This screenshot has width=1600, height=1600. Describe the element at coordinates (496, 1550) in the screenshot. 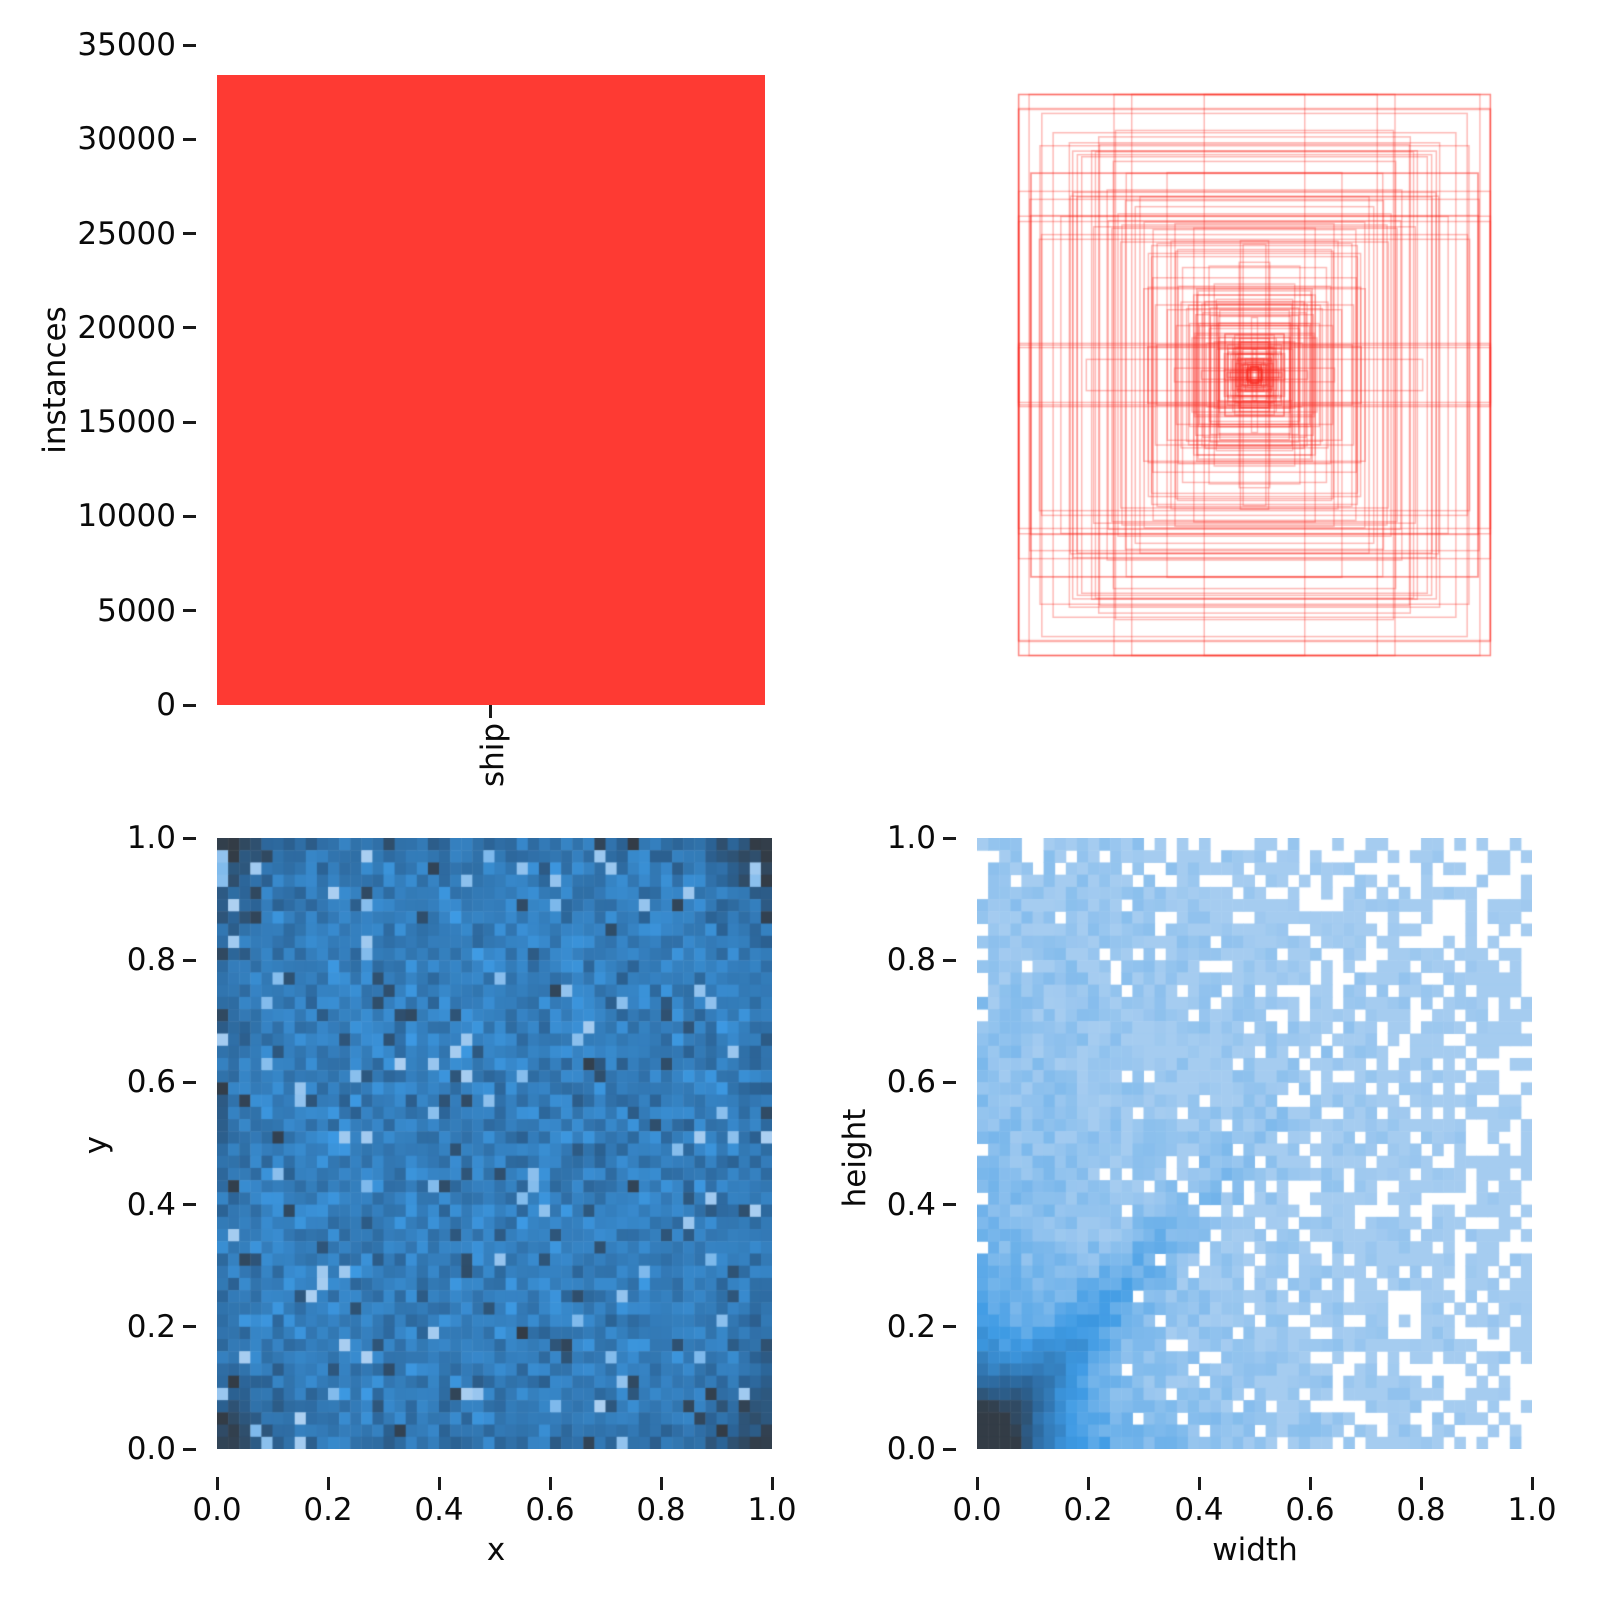

I see `xy-heatmap-xlabel: x` at that location.